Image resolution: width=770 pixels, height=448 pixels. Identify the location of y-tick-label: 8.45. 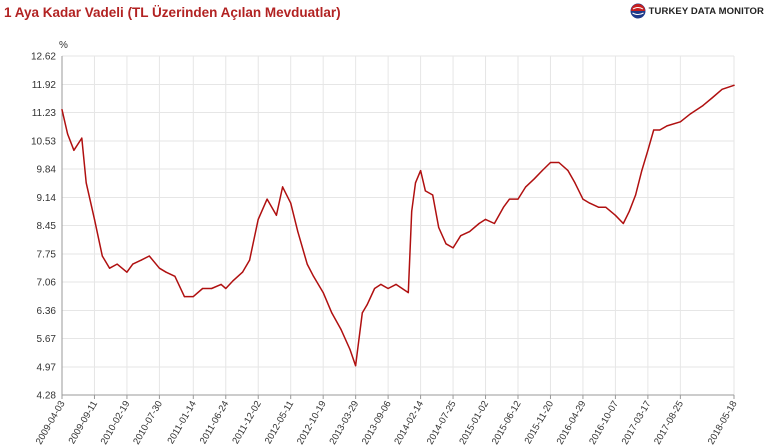
(47, 226).